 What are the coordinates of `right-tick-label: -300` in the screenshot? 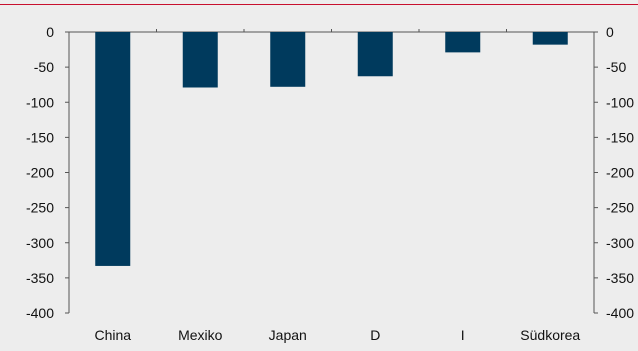 It's located at (620, 243).